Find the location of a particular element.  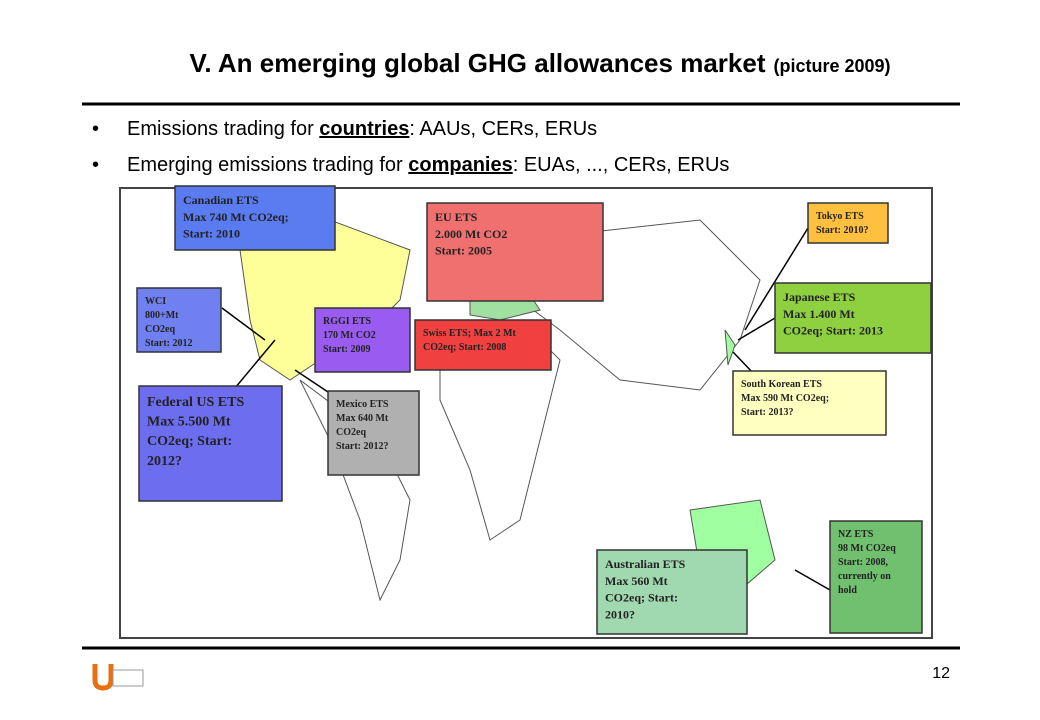

ets-box: Mexico ETS Max 640 Mt CO2eq Start: 2012? is located at coordinates (373, 433).